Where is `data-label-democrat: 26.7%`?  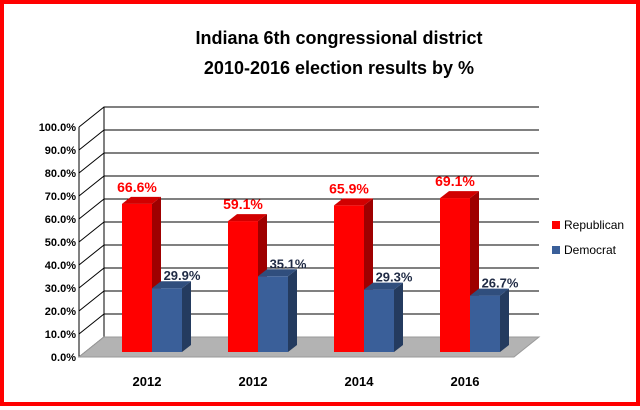 data-label-democrat: 26.7% is located at coordinates (500, 283).